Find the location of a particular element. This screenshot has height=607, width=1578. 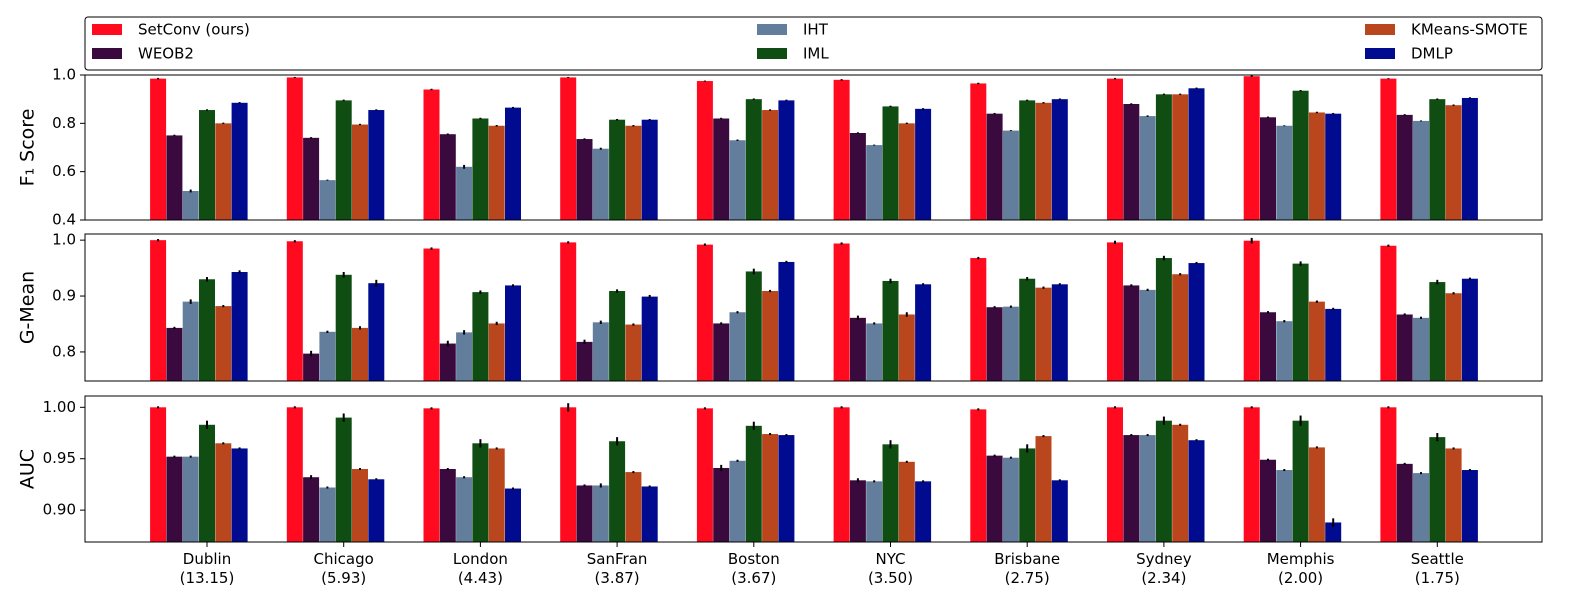

y-tick-label: 0.95 is located at coordinates (59, 458).